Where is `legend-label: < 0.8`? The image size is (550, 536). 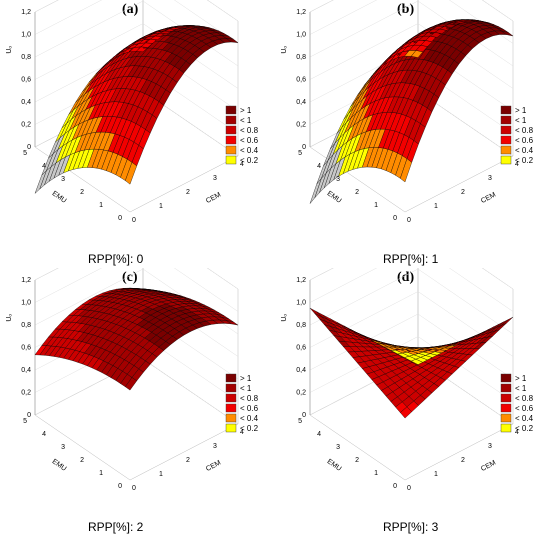 legend-label: < 0.8 is located at coordinates (524, 130).